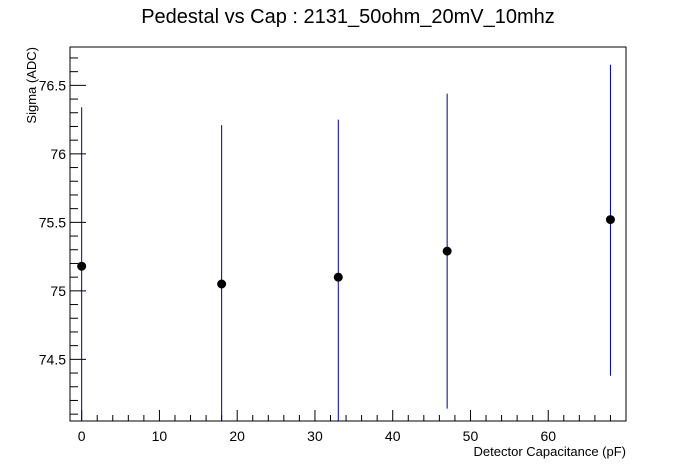  What do you see at coordinates (548, 436) in the screenshot?
I see `x-tick-label: 60` at bounding box center [548, 436].